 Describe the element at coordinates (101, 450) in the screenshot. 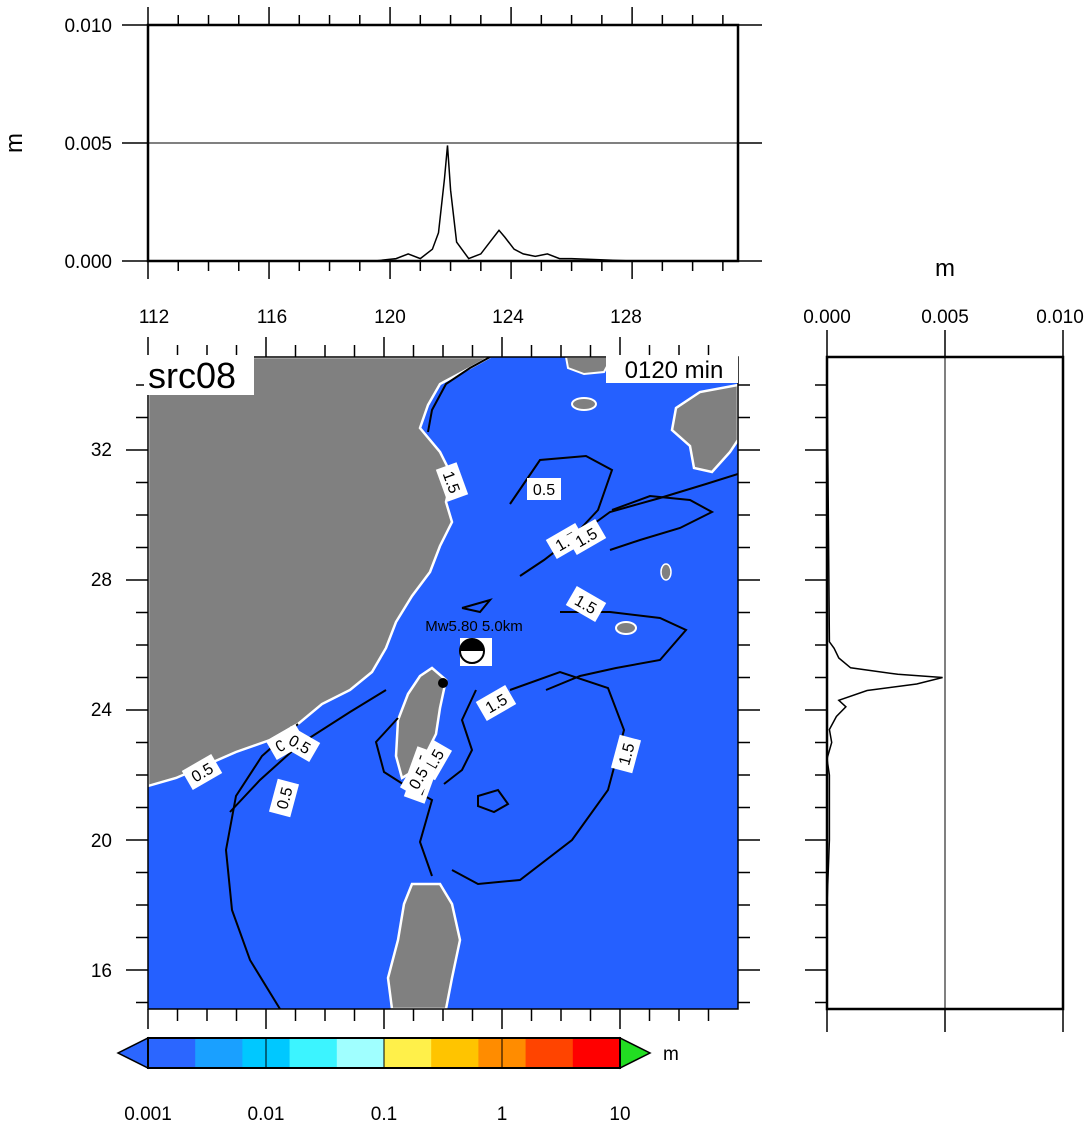

I see `lat-tick-label: 32` at that location.